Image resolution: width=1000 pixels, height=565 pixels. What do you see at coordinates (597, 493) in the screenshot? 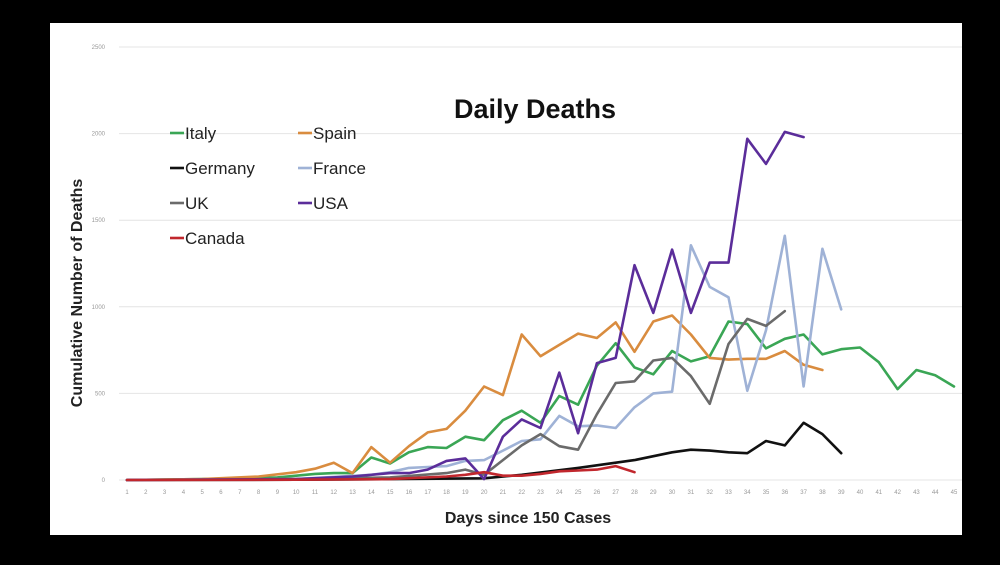
I see `x-tick-label: 26` at bounding box center [597, 493].